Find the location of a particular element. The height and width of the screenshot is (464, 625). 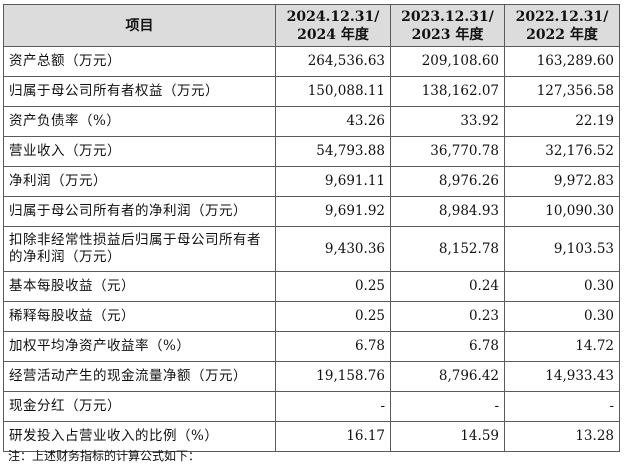

row-label: 资产负债率（%） is located at coordinates (139, 121).